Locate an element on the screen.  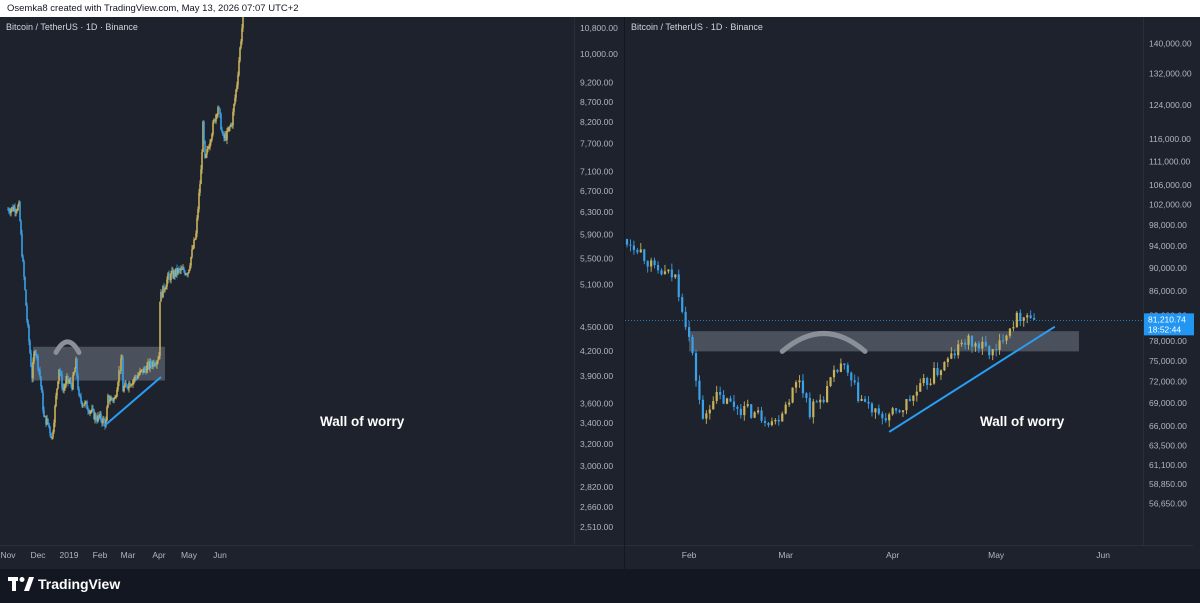
tradingview-logo: TradingView is located at coordinates (64, 584).